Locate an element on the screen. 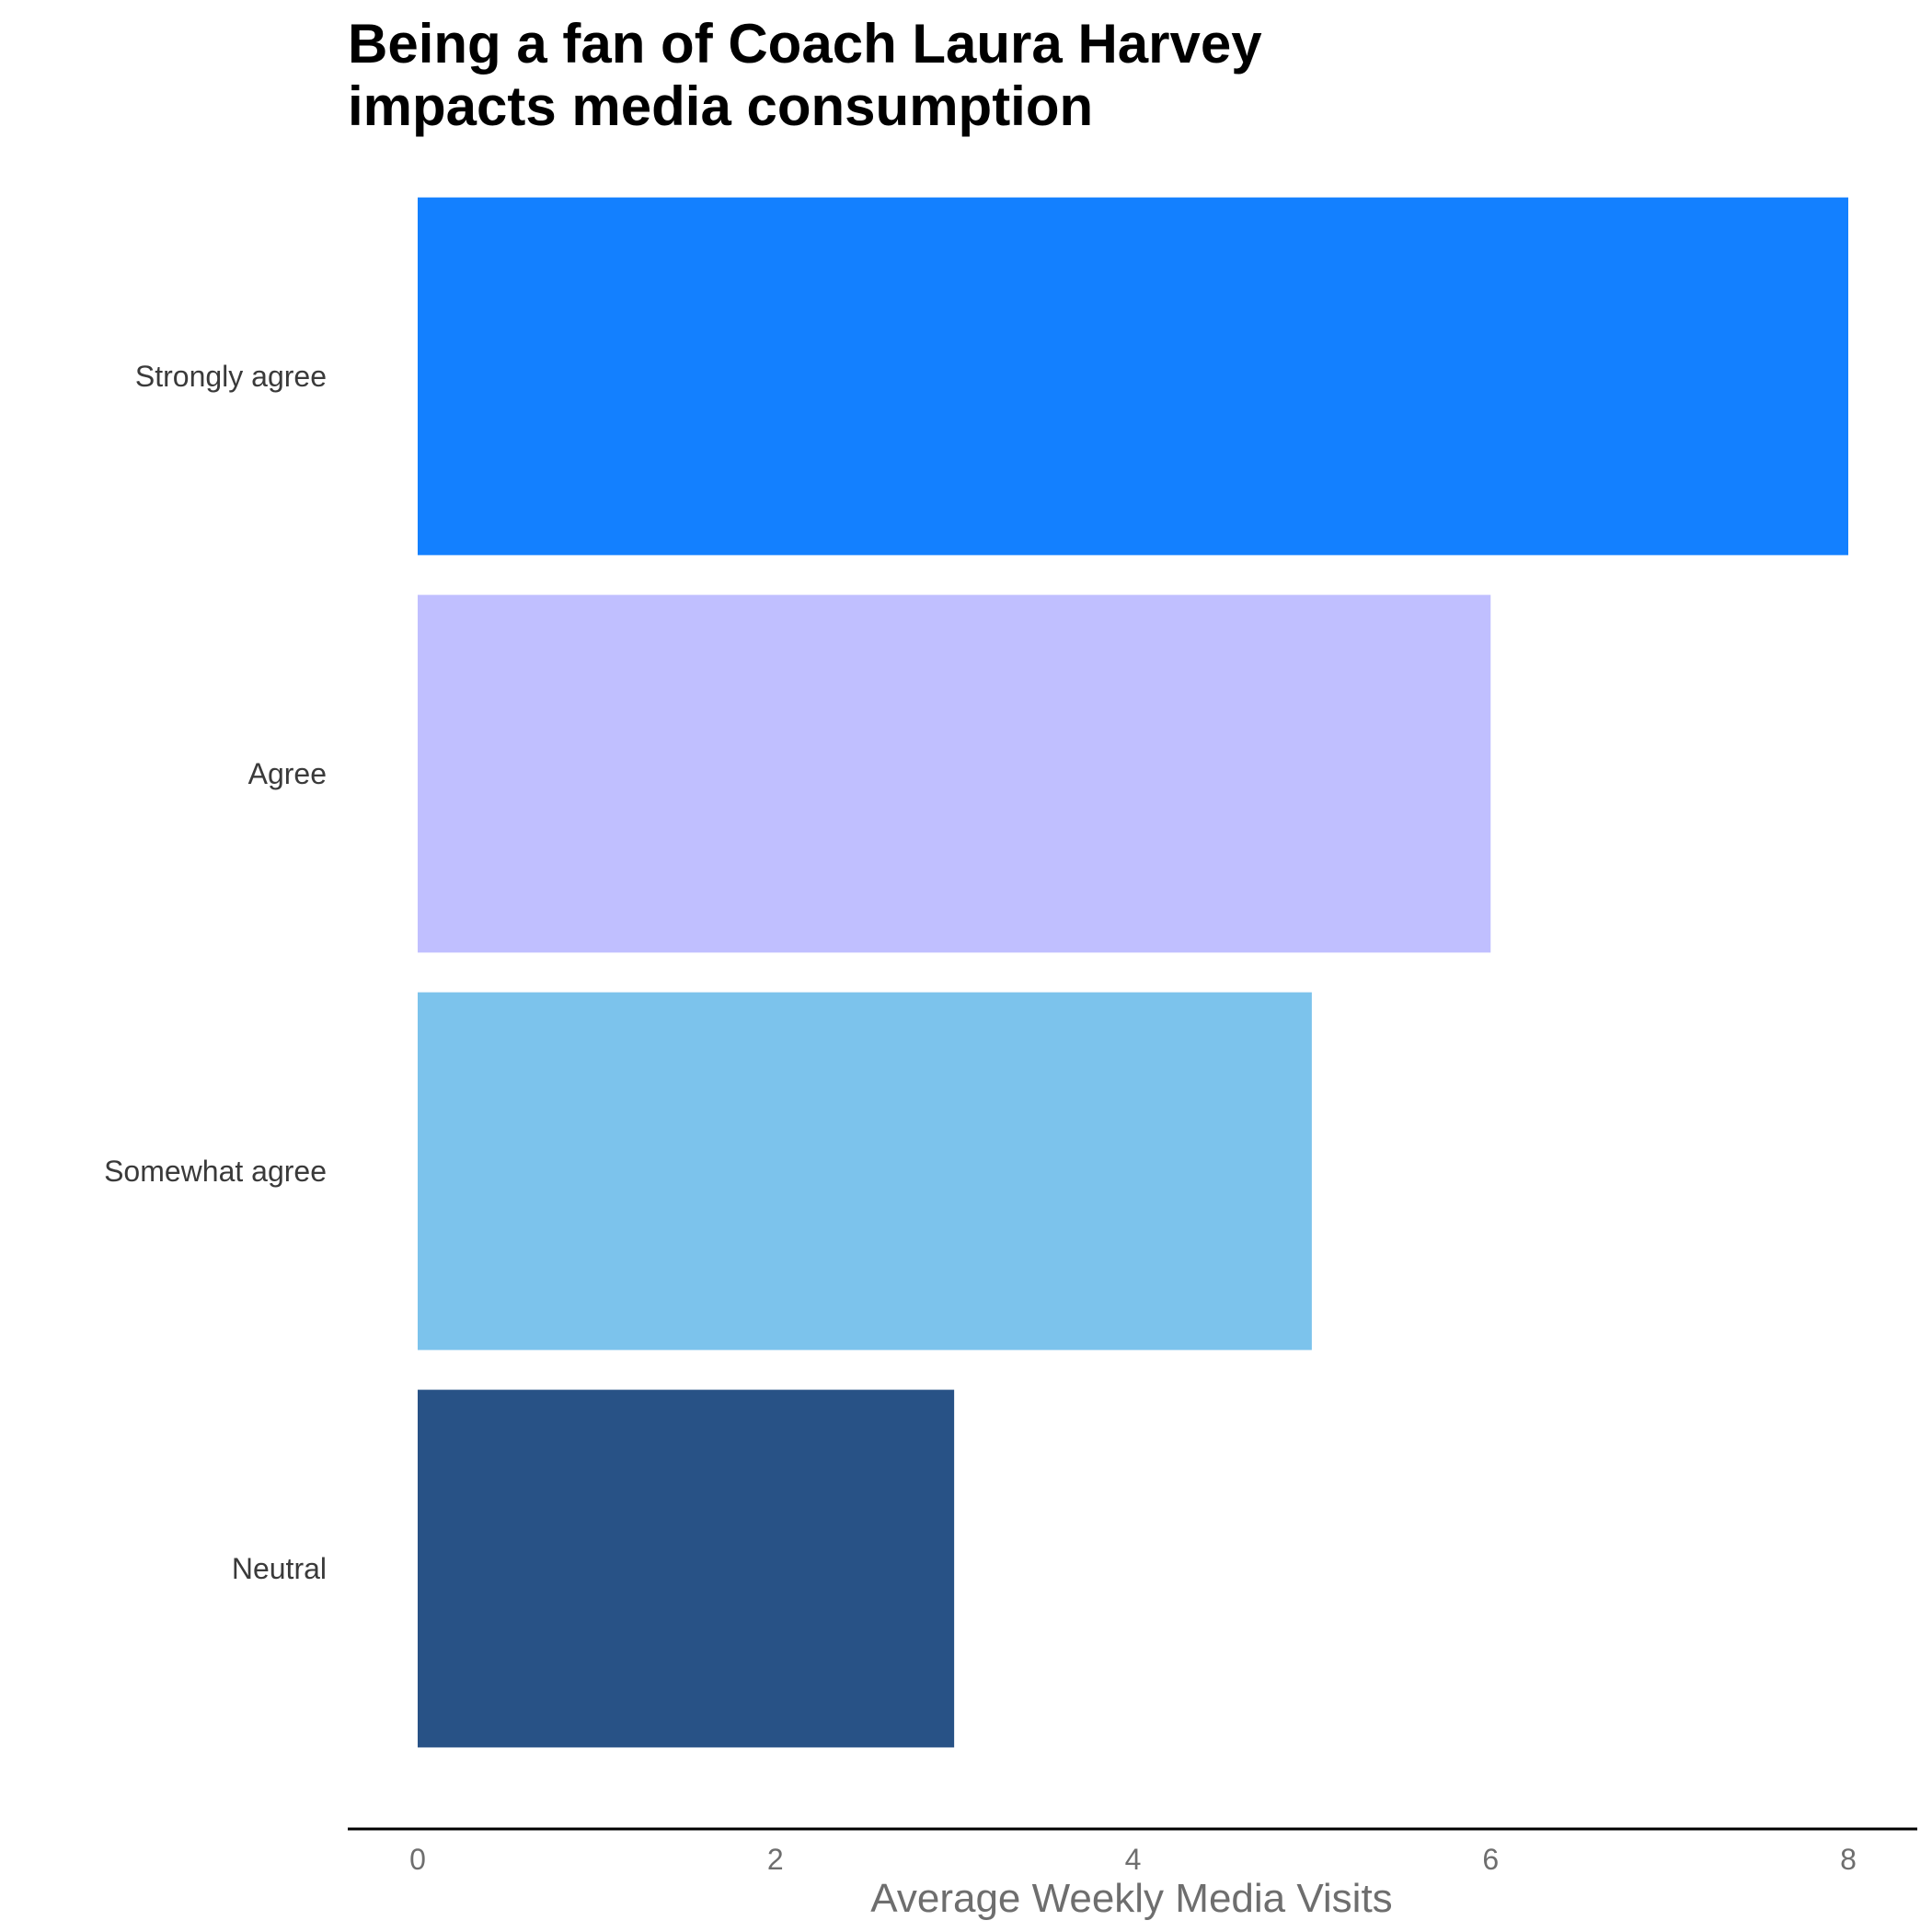 The image size is (1932, 1932). x-tick-label: 2 is located at coordinates (775, 1859).